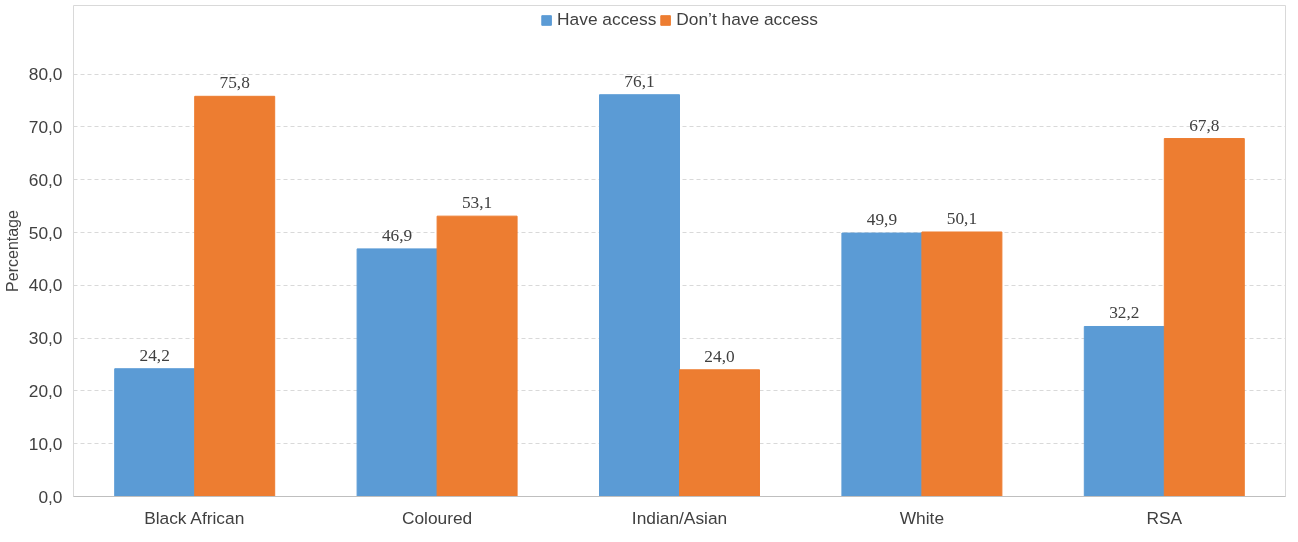 The image size is (1298, 542). Describe the element at coordinates (45, 338) in the screenshot. I see `y-tick-label: 30,0` at that location.